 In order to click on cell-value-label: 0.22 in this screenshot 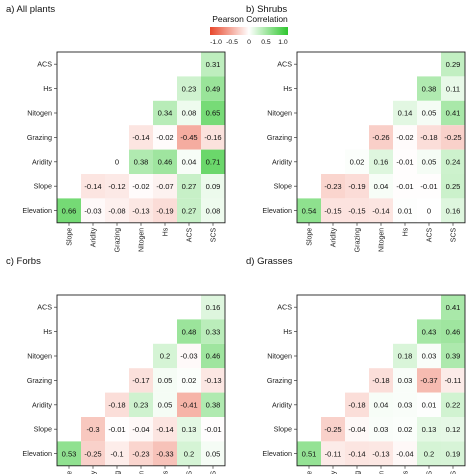, I will do `click(453, 405)`.